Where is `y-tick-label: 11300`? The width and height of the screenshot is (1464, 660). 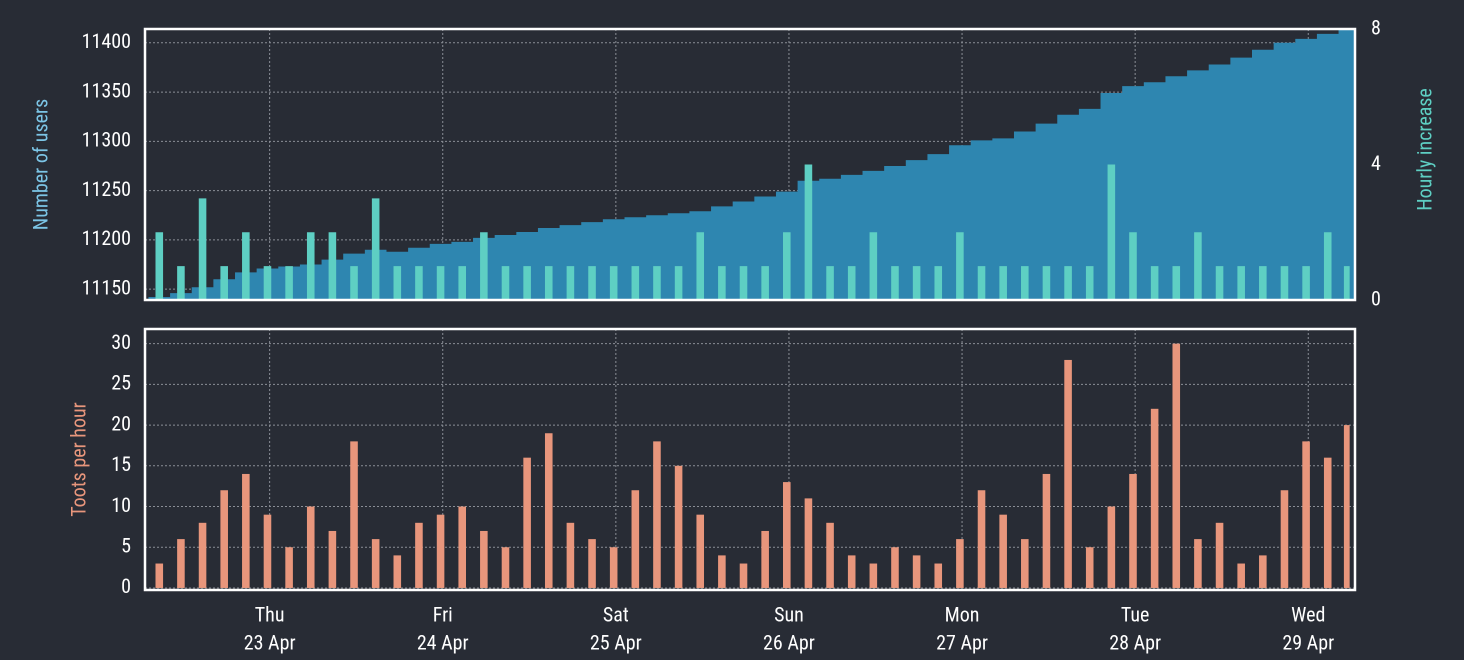
y-tick-label: 11300 is located at coordinates (106, 140).